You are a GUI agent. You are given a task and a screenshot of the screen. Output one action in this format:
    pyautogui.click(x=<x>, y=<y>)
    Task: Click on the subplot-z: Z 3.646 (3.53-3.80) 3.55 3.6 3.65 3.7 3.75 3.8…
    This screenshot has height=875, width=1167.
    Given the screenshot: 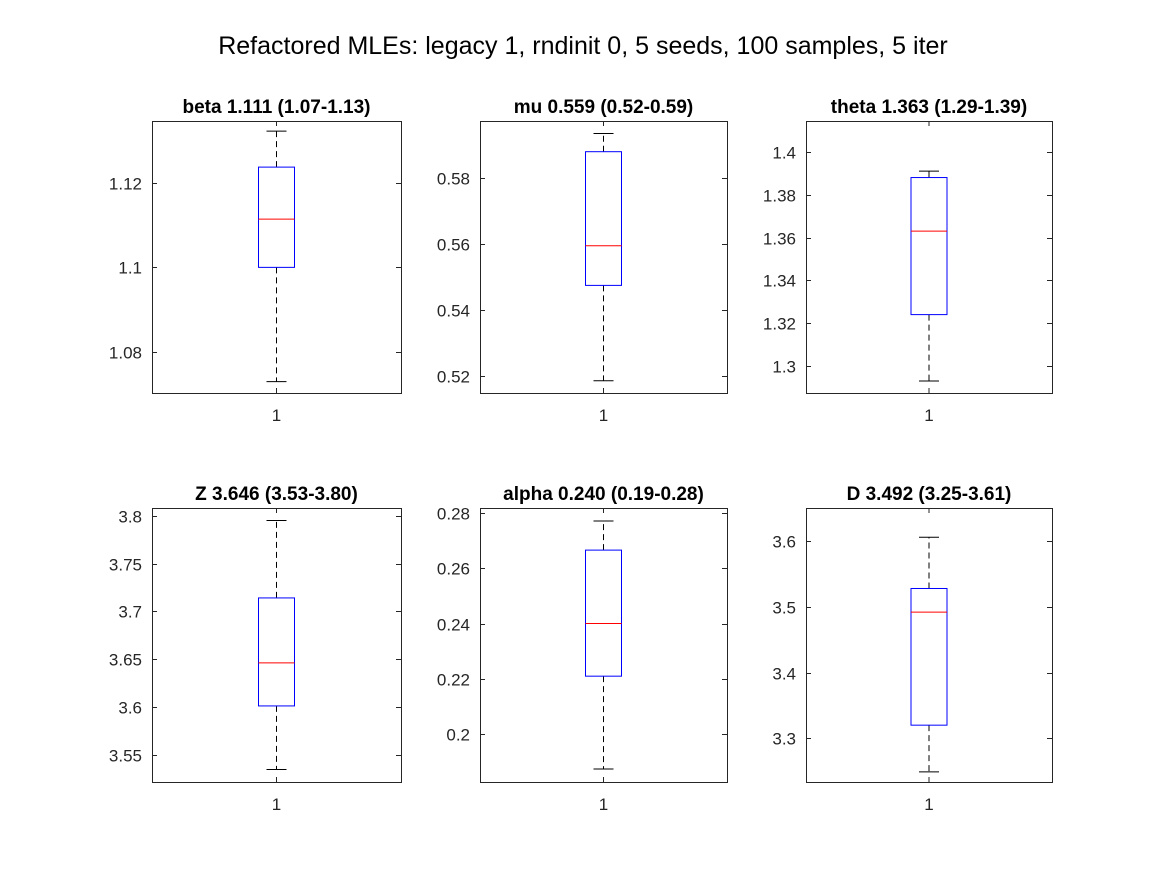 What is the action you would take?
    pyautogui.click(x=255, y=649)
    